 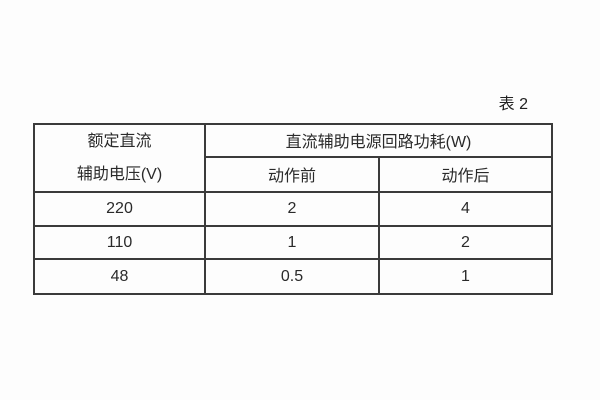 I want to click on header-cell-voltage: 额定直流 辅助电压(V), so click(x=119, y=158).